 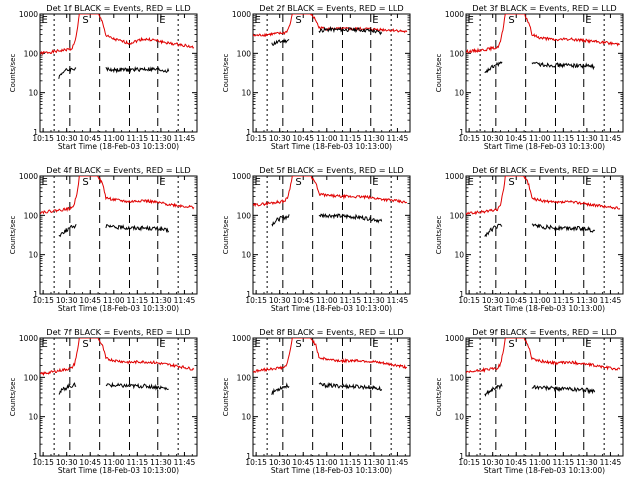 I want to click on x-tick-label: 10:45, so click(x=303, y=462).